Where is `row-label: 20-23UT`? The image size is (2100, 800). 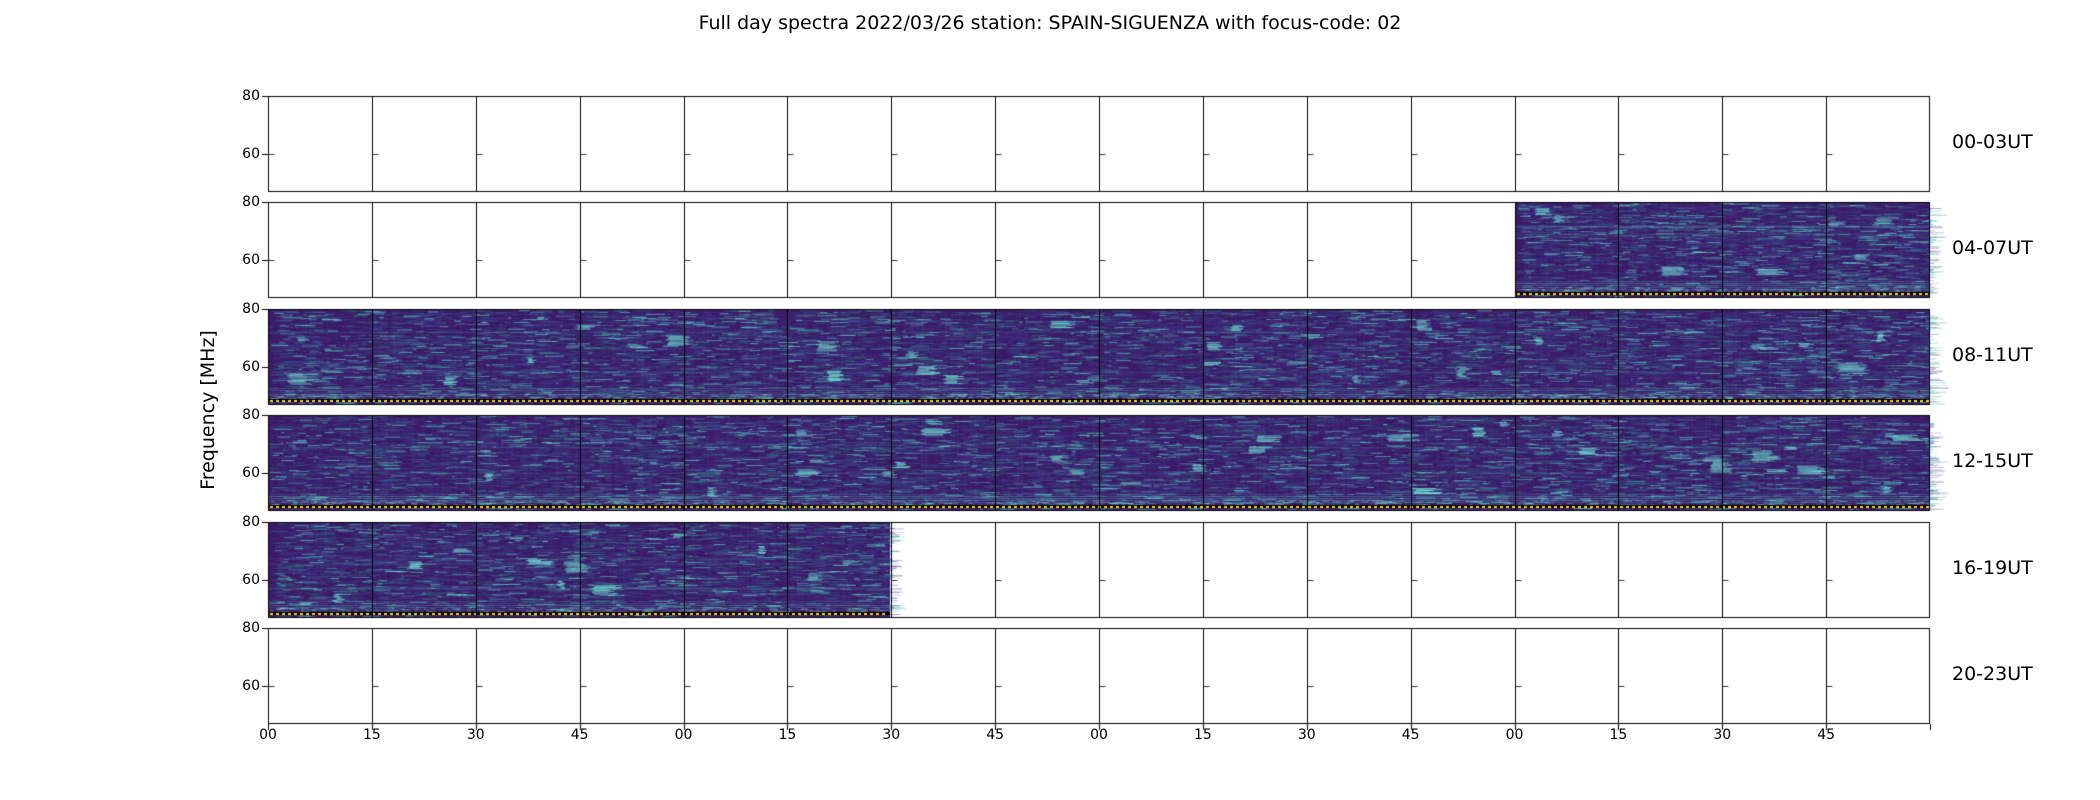
row-label: 20-23UT is located at coordinates (1992, 674).